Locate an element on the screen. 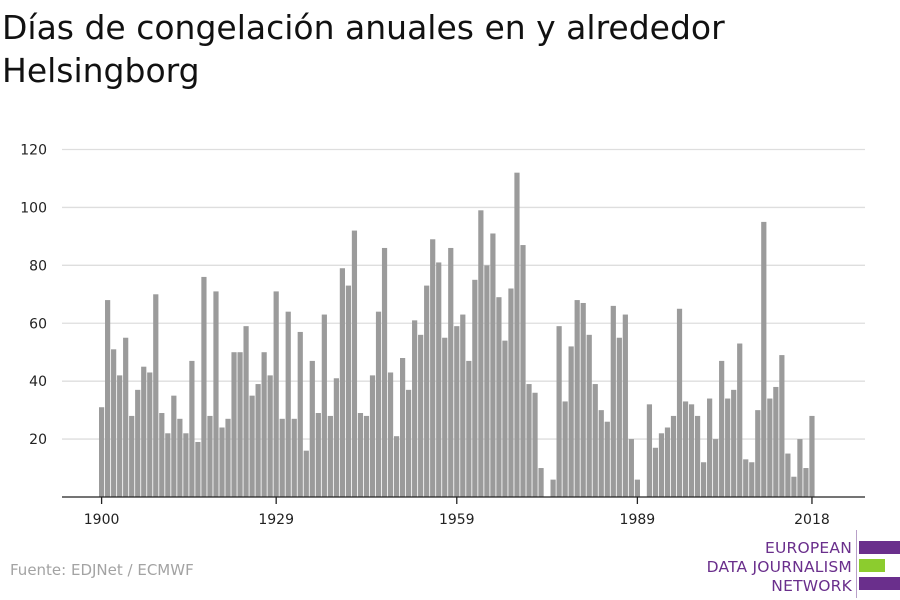  bar-1998 is located at coordinates (691, 450).